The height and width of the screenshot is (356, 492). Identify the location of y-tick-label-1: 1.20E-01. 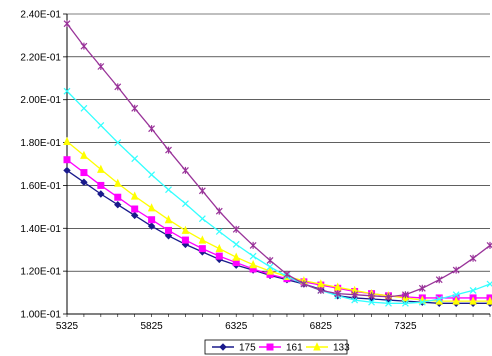
(40, 272).